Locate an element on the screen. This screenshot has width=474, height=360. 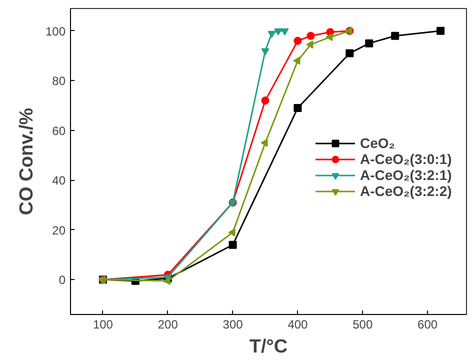
x-axis-title: T/°C is located at coordinates (268, 347).